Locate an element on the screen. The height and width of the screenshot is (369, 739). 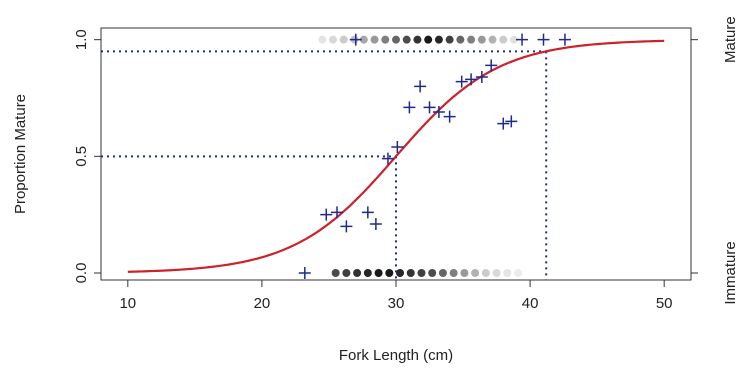
x-tick-label: 10 is located at coordinates (127, 303).